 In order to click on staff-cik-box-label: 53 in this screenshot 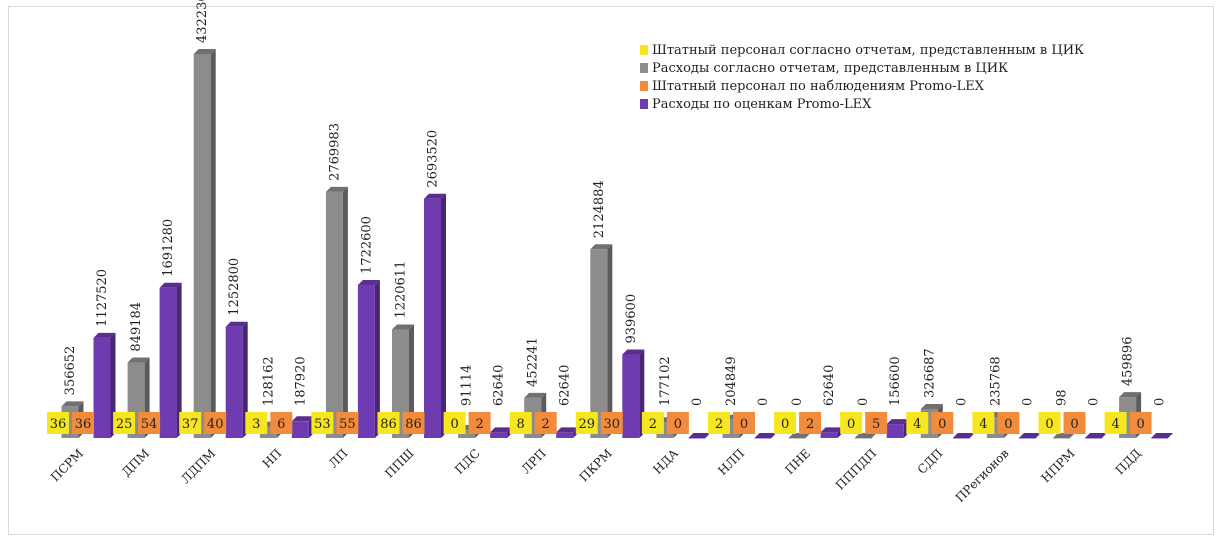, I will do `click(322, 424)`.